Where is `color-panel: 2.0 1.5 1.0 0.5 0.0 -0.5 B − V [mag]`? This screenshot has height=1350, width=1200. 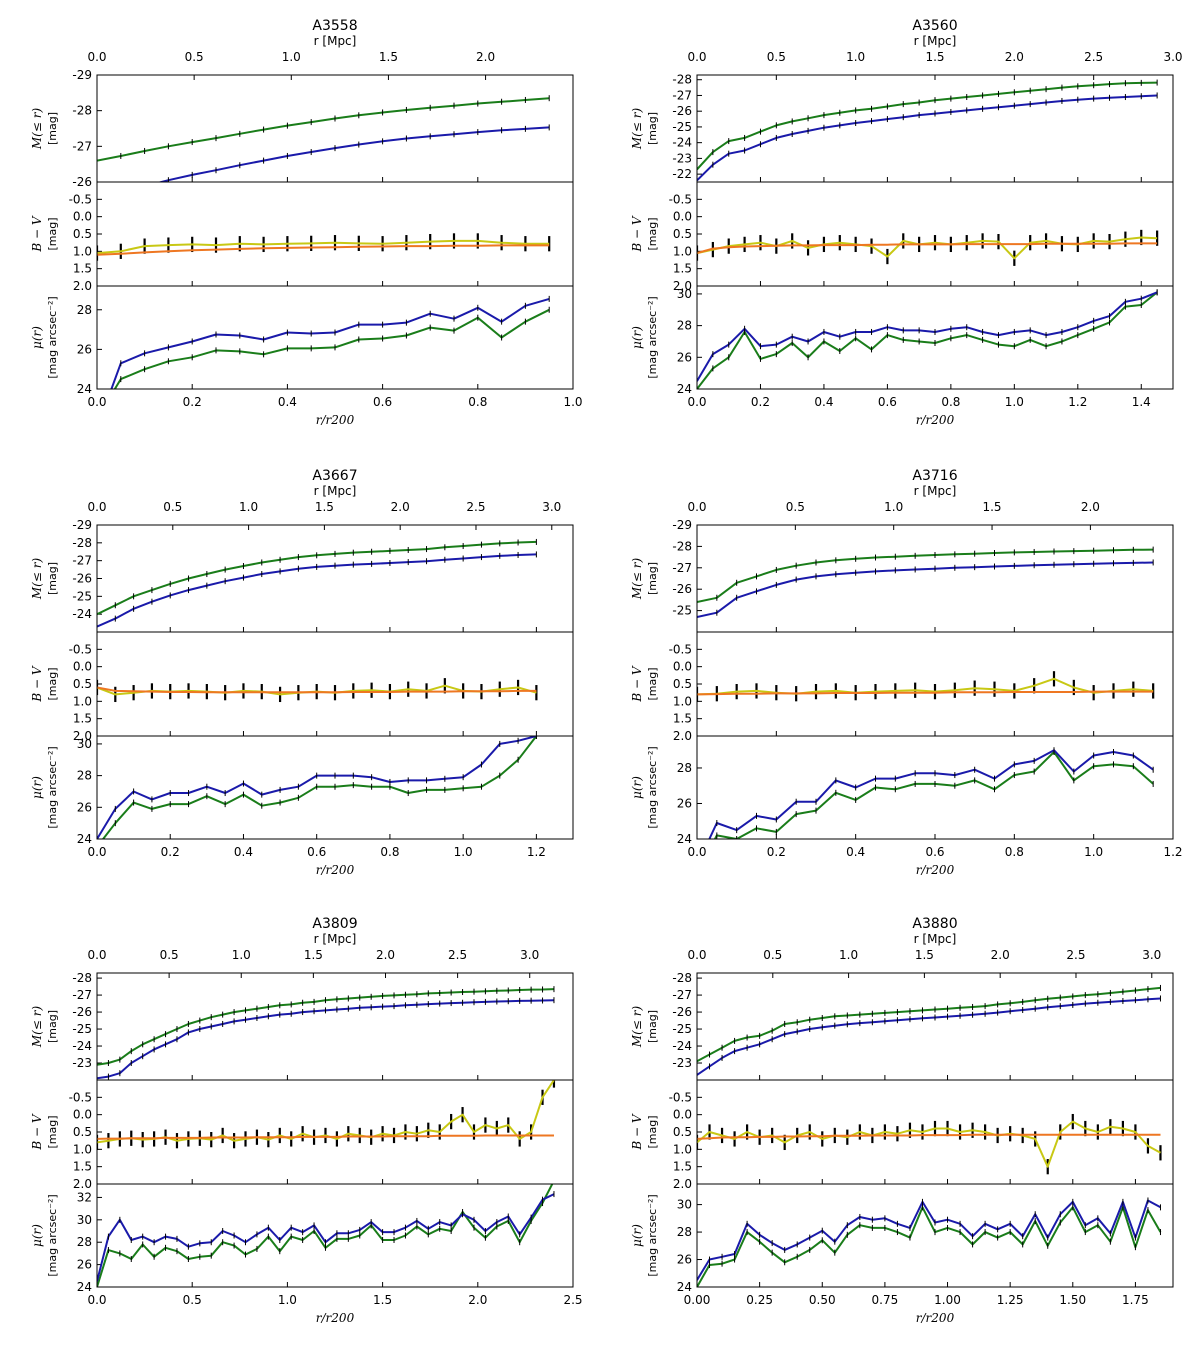 color-panel: 2.0 1.5 1.0 0.5 0.0 -0.5 B − V [mag] is located at coordinates (902, 237).